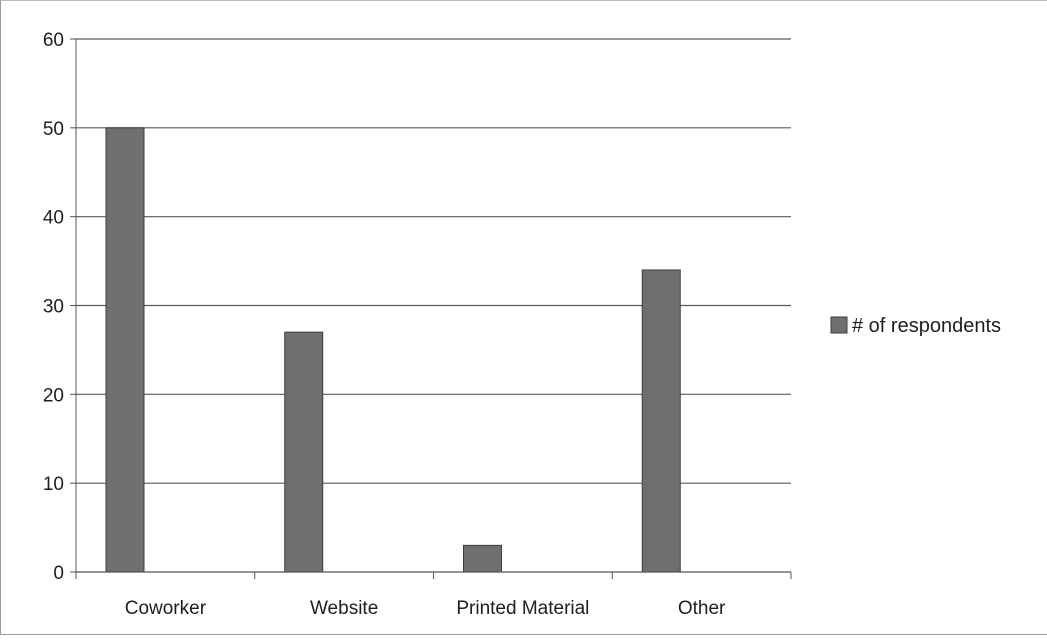 The width and height of the screenshot is (1047, 641). I want to click on y-tick-label: 20, so click(53, 395).